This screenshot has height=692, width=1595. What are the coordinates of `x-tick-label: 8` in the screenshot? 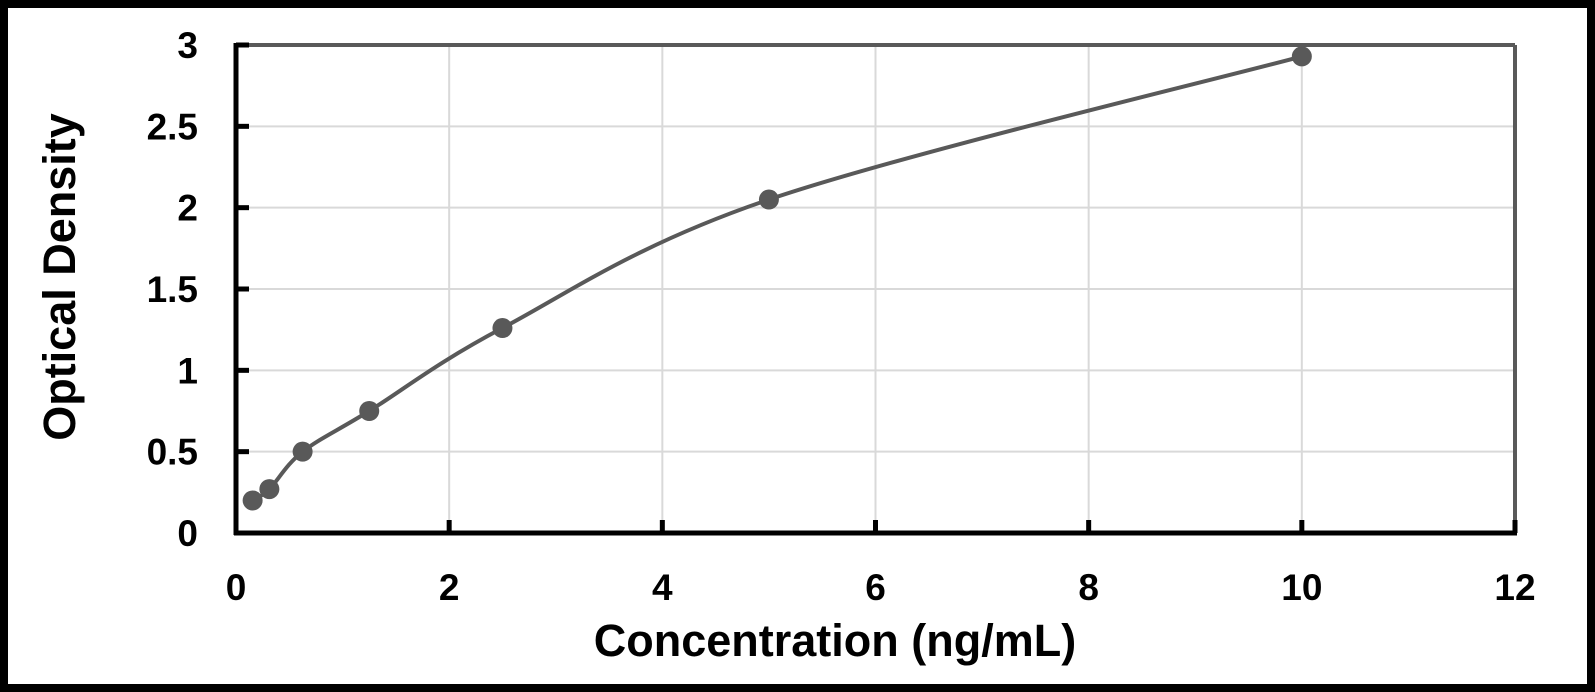 It's located at (1088, 587).